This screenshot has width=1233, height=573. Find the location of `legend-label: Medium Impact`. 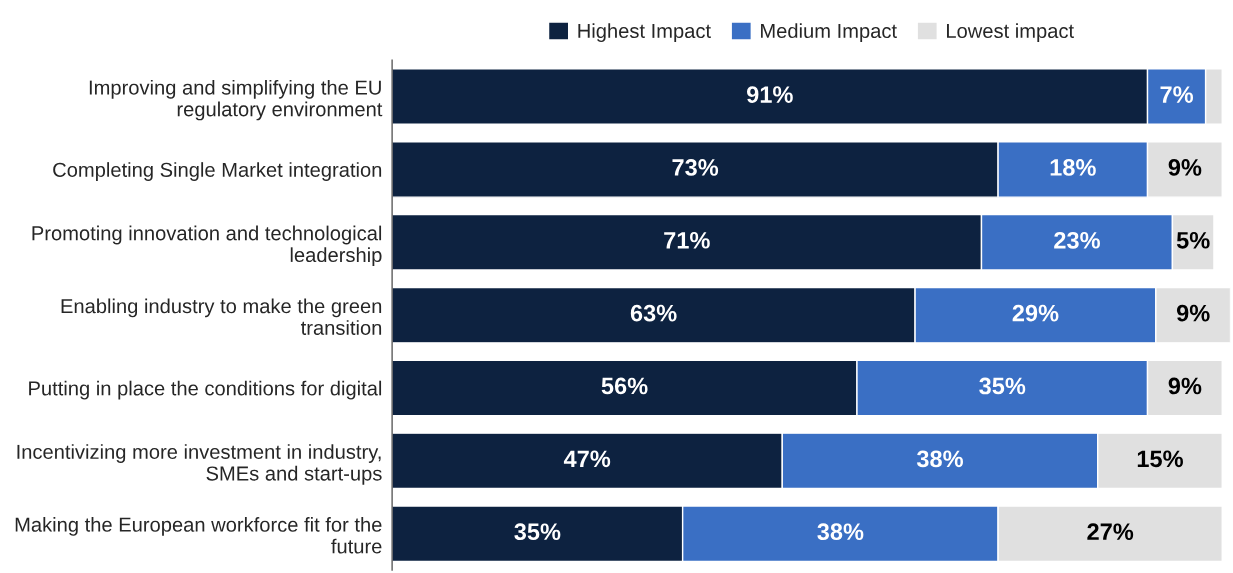

legend-label: Medium Impact is located at coordinates (829, 33).